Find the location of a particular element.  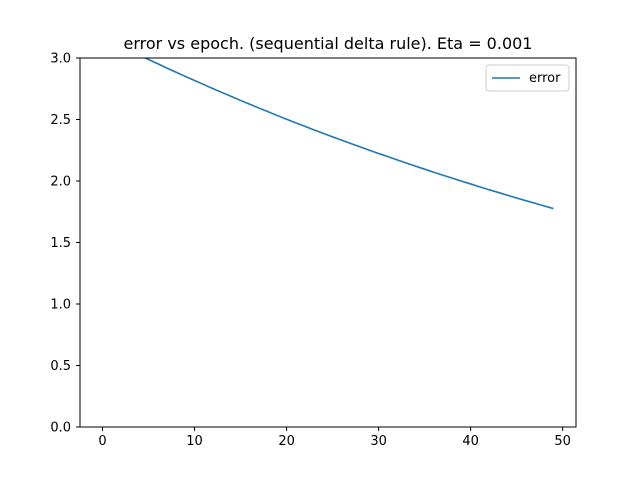

y-tick-label: 3.0 is located at coordinates (60, 59).